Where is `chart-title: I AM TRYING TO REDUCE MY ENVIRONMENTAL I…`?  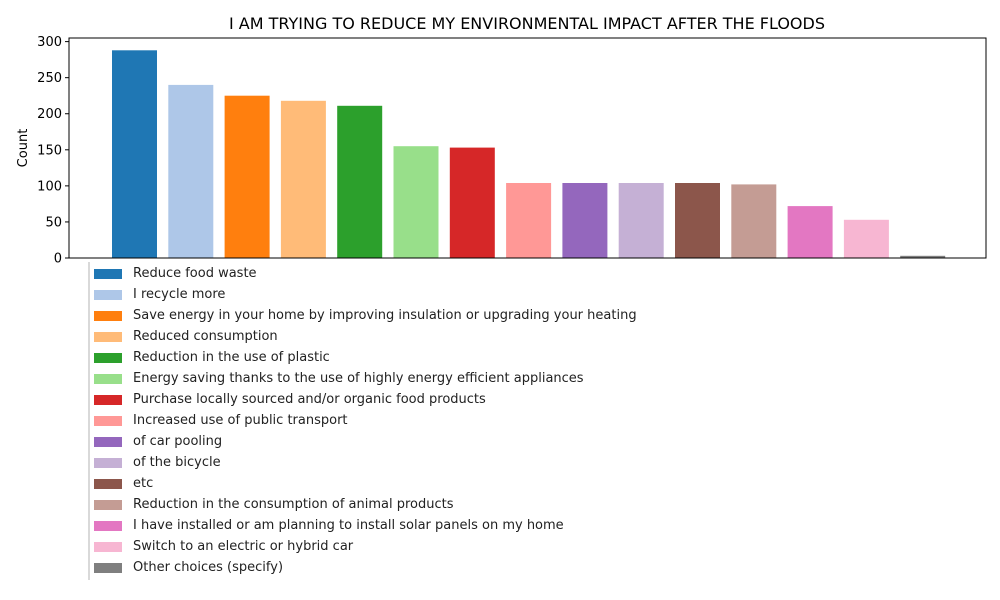
chart-title: I AM TRYING TO REDUCE MY ENVIRONMENTAL I… is located at coordinates (527, 23).